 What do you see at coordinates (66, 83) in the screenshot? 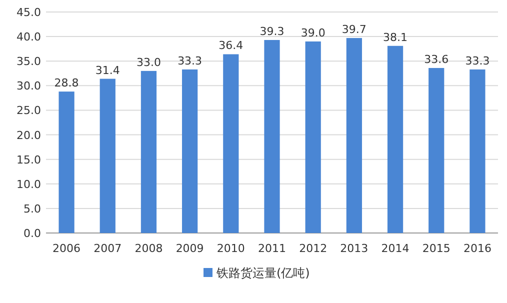
I see `data-label: 28.8` at bounding box center [66, 83].